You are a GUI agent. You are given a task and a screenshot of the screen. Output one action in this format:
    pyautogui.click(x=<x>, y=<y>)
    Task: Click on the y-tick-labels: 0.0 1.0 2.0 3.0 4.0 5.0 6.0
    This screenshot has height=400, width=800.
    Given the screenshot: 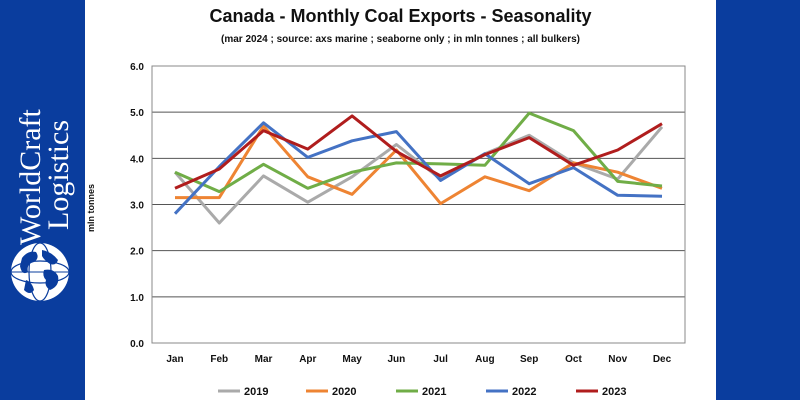 What is the action you would take?
    pyautogui.click(x=137, y=206)
    